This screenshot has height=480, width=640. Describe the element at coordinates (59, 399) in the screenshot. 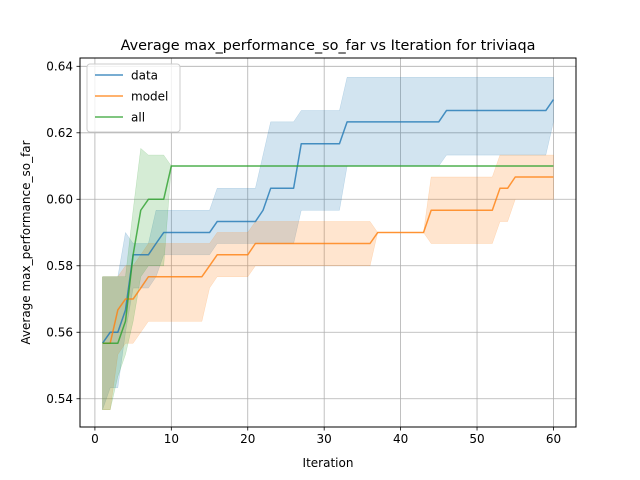

I see `y-tick-label: 0.54` at that location.